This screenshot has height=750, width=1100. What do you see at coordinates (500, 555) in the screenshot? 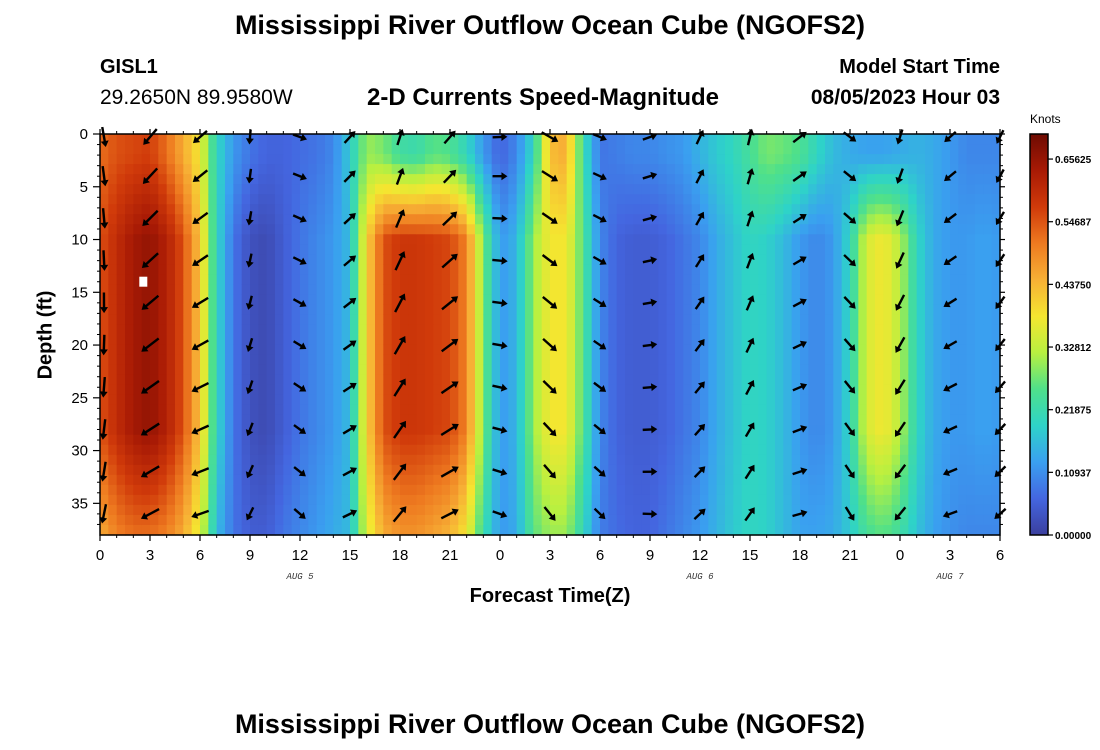
I see `x-tick-label: 0` at bounding box center [500, 555].